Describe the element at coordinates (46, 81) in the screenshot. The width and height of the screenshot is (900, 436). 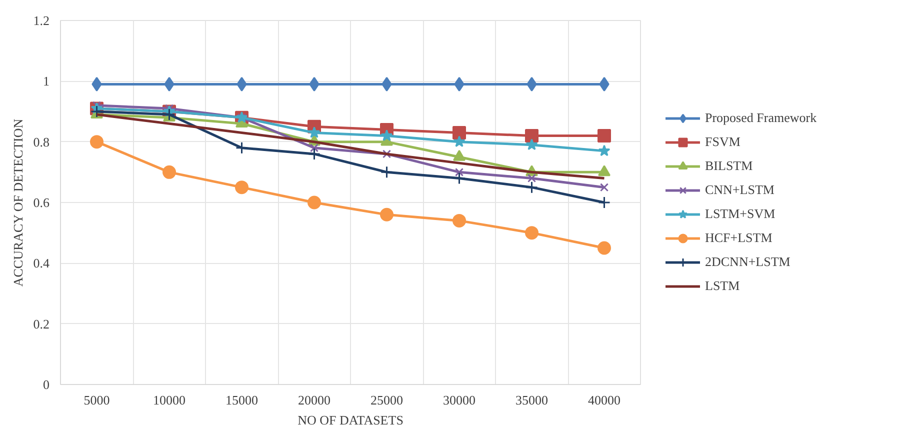
I see `y-tick-label: 1` at that location.